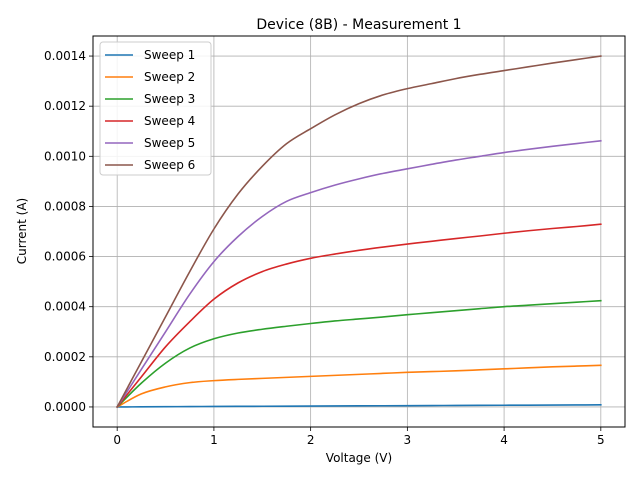  Describe the element at coordinates (358, 25) in the screenshot. I see `chart-title: Device (8B) - Measurement 1` at that location.